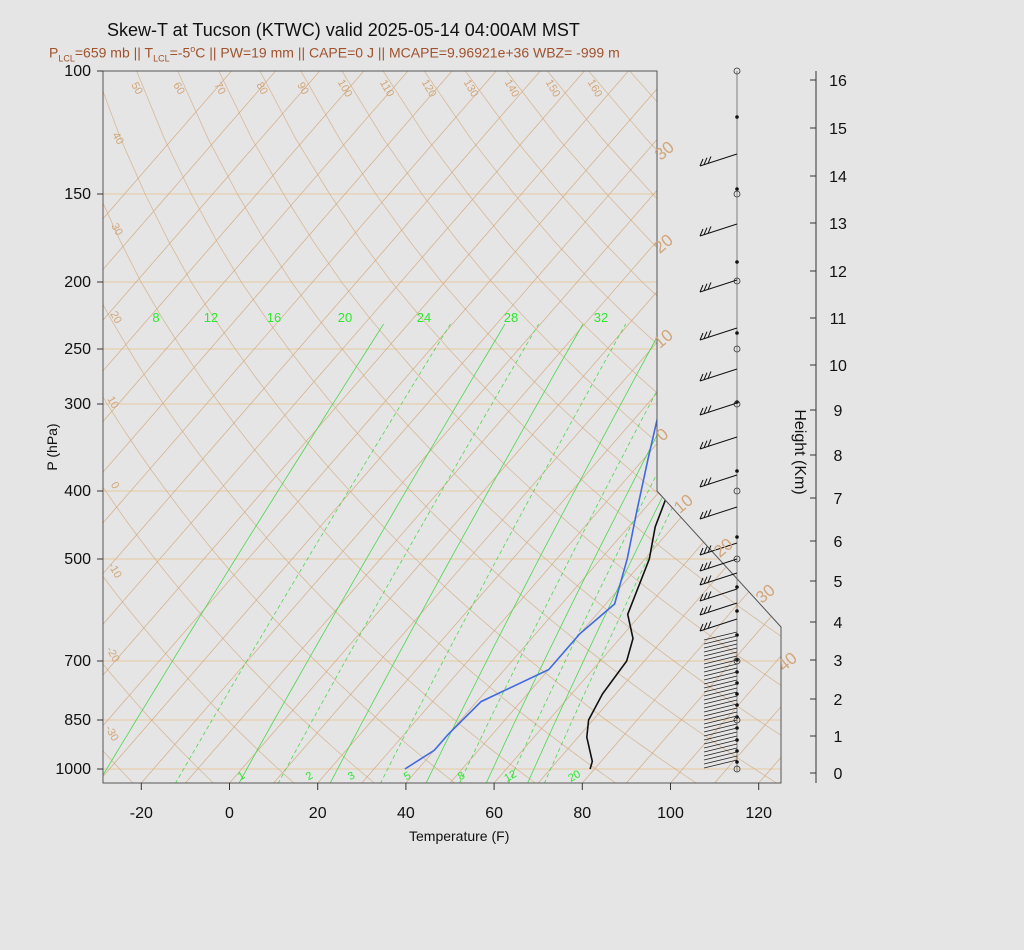  Describe the element at coordinates (77, 404) in the screenshot. I see `pressure-tick-label: 300` at that location.